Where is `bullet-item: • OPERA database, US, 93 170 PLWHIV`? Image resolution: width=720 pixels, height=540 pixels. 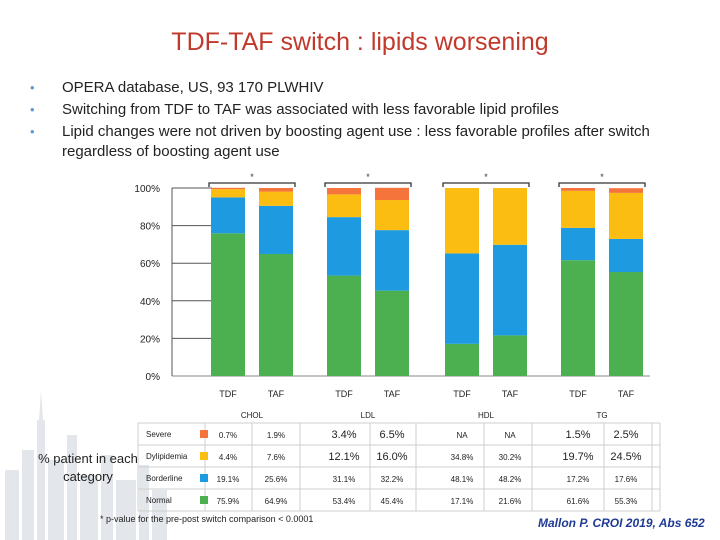 bullet-item: • OPERA database, US, 93 170 PLWHIV is located at coordinates (370, 88).